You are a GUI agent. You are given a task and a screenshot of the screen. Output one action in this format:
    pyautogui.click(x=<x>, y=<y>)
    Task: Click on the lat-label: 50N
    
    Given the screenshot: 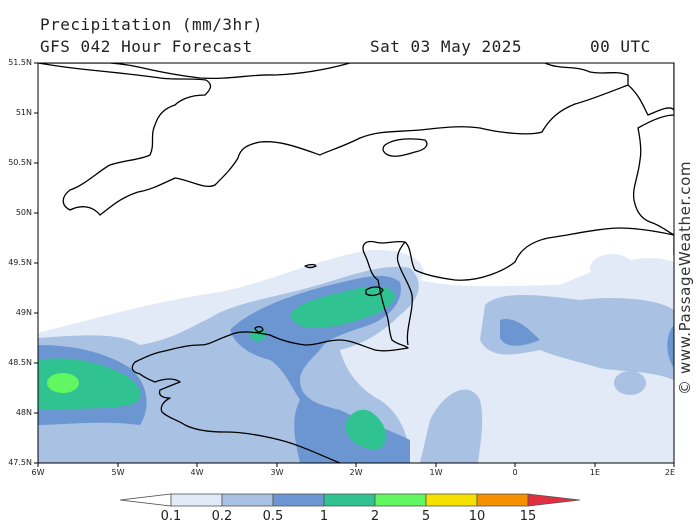 What is the action you would take?
    pyautogui.click(x=23, y=212)
    